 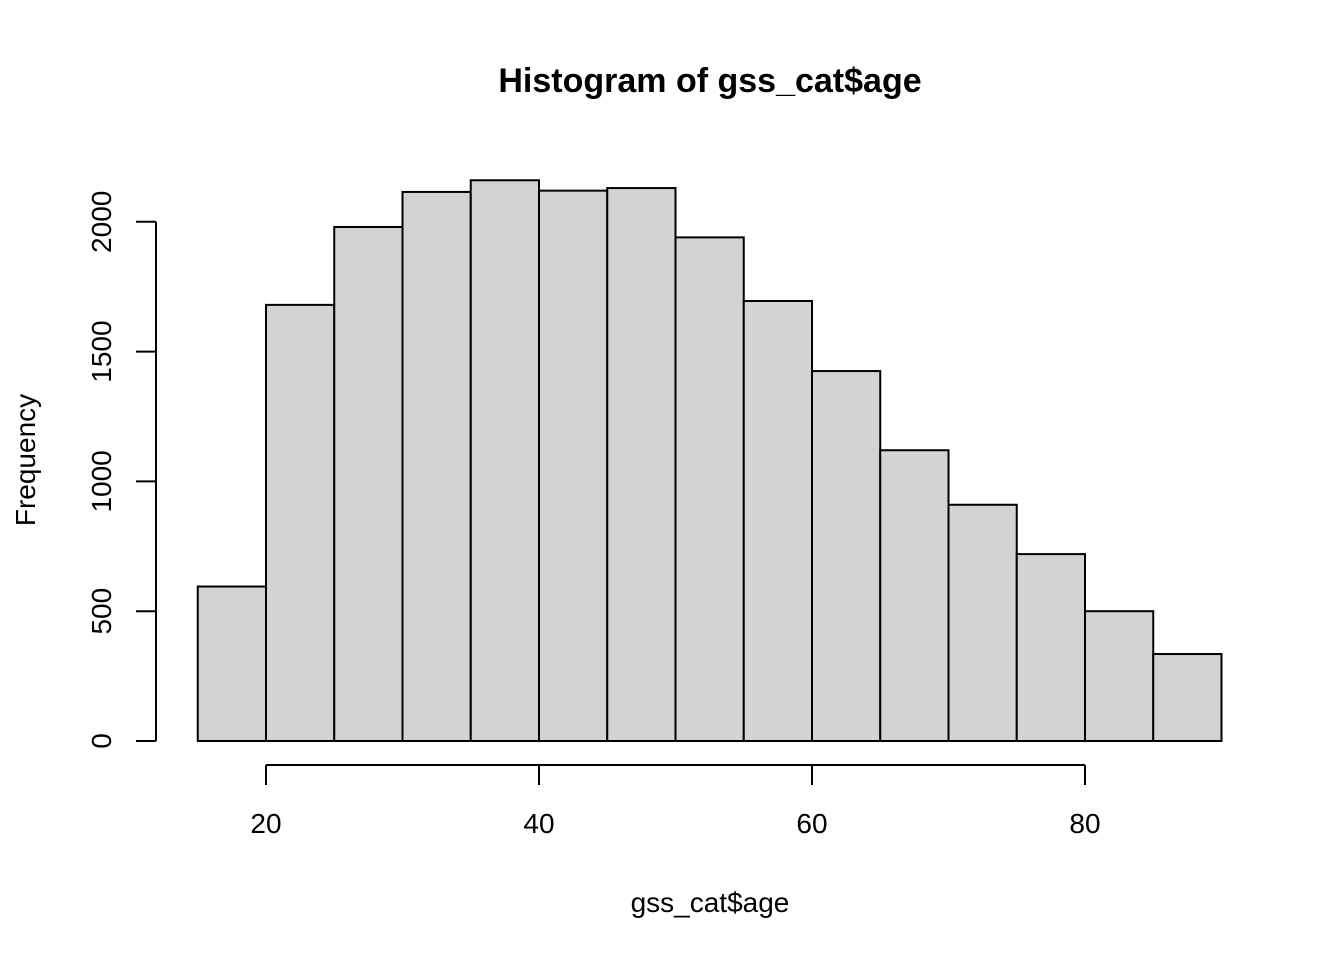 I want to click on y-axis: 0 500 1000 1500 2000, so click(x=121, y=470).